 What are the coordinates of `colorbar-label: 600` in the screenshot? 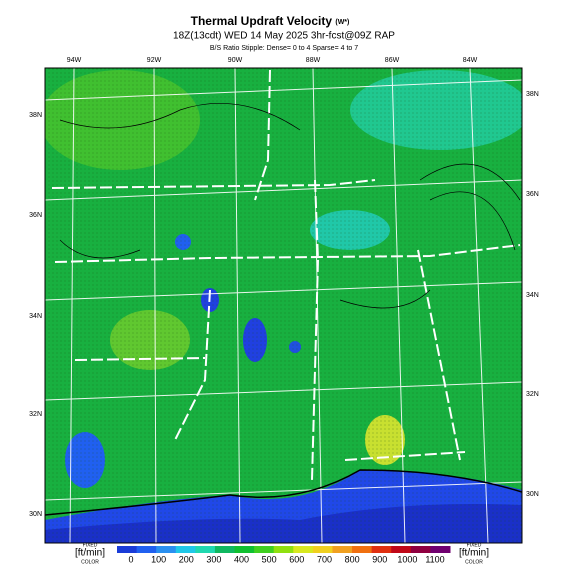 It's located at (296, 559).